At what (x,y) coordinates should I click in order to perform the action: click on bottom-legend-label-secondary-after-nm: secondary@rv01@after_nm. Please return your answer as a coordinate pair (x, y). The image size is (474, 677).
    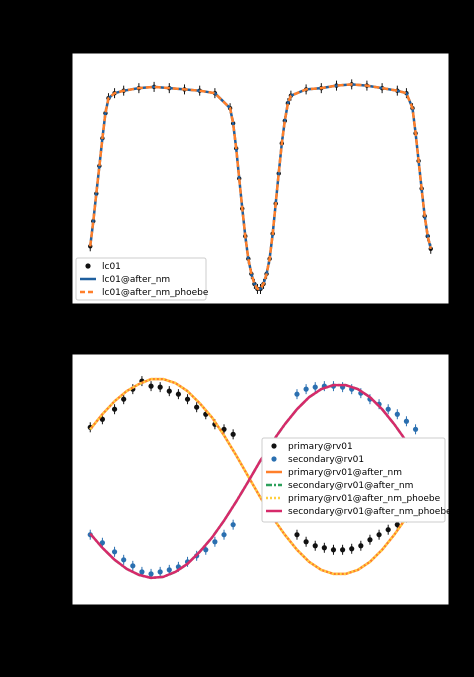
    Looking at the image, I should click on (350, 486).